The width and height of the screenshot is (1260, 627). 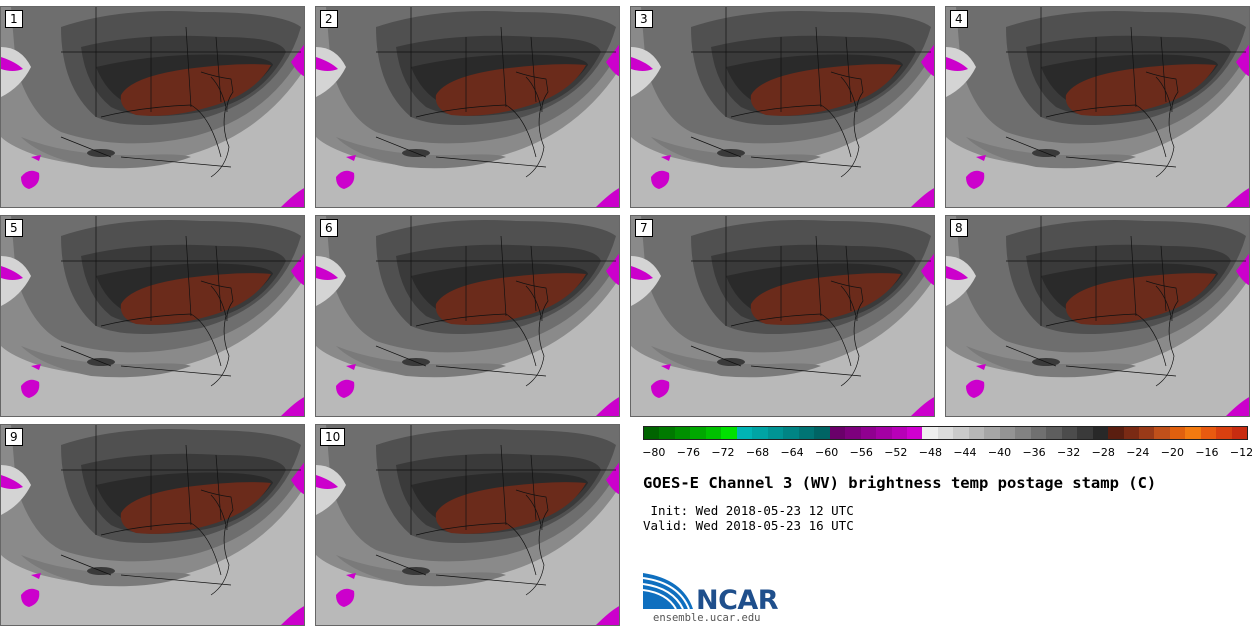 I want to click on member-label: 3, so click(x=644, y=19).